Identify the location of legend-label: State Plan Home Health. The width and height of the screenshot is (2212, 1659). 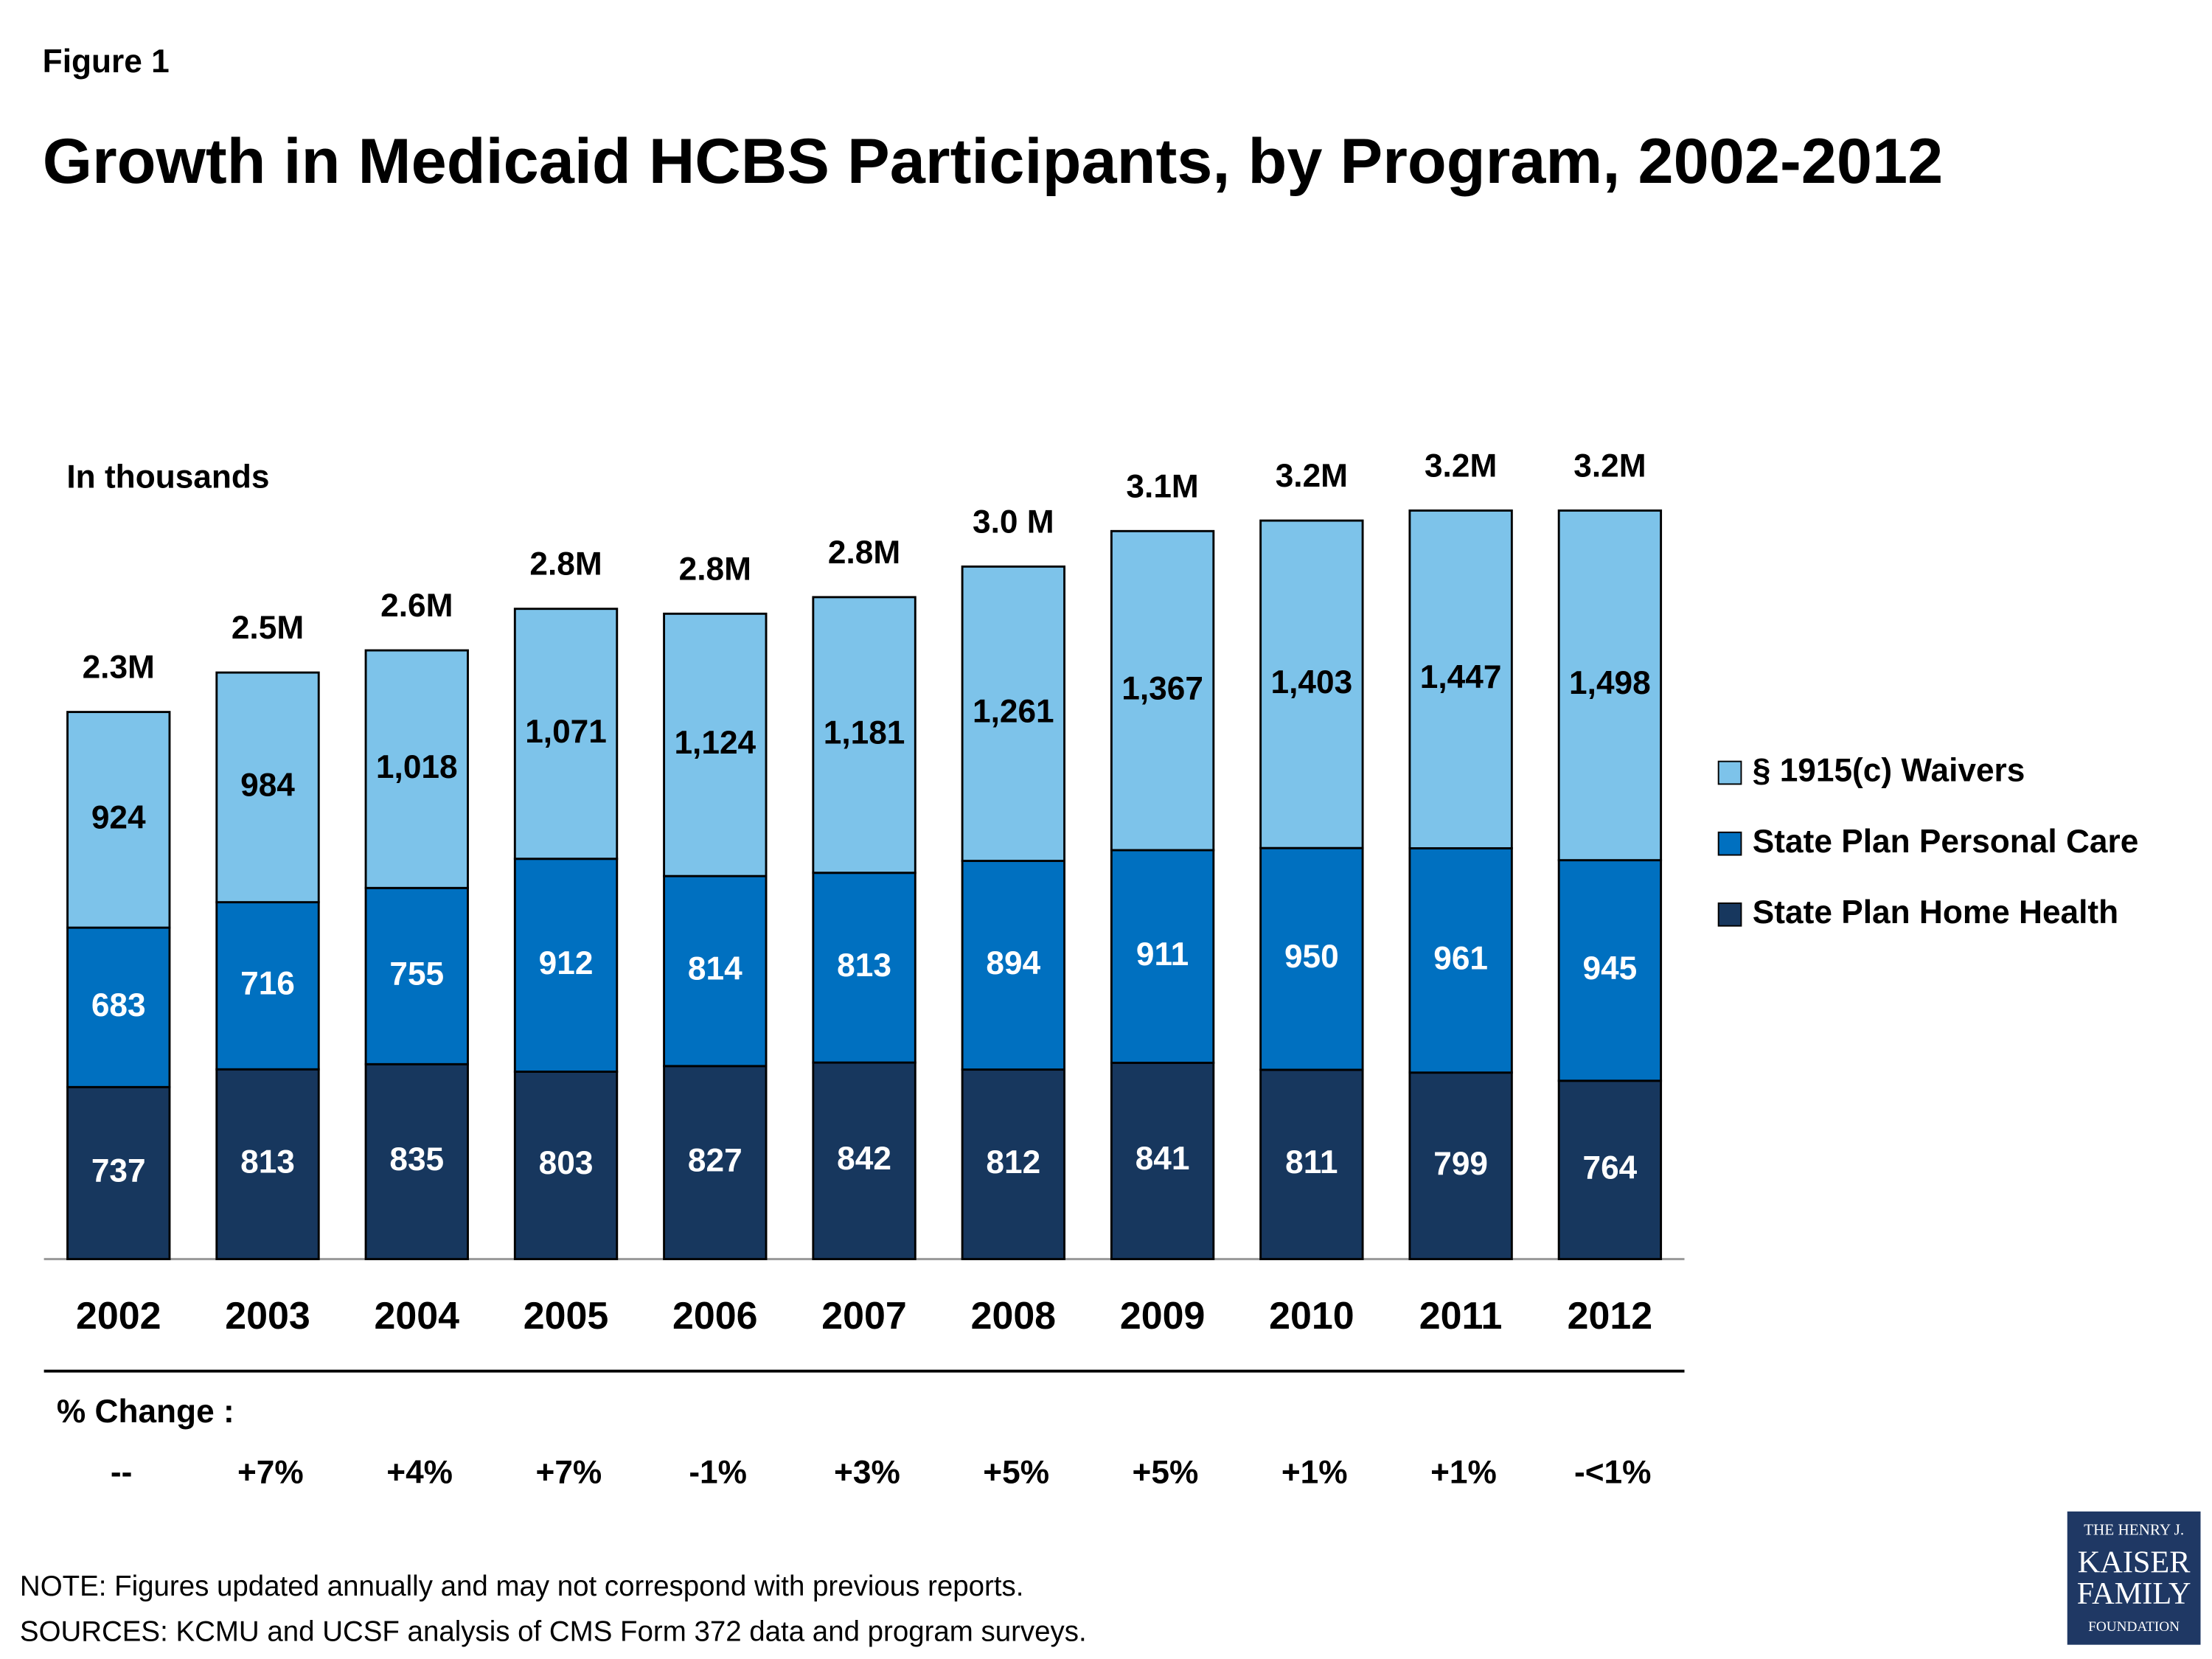
(1935, 912).